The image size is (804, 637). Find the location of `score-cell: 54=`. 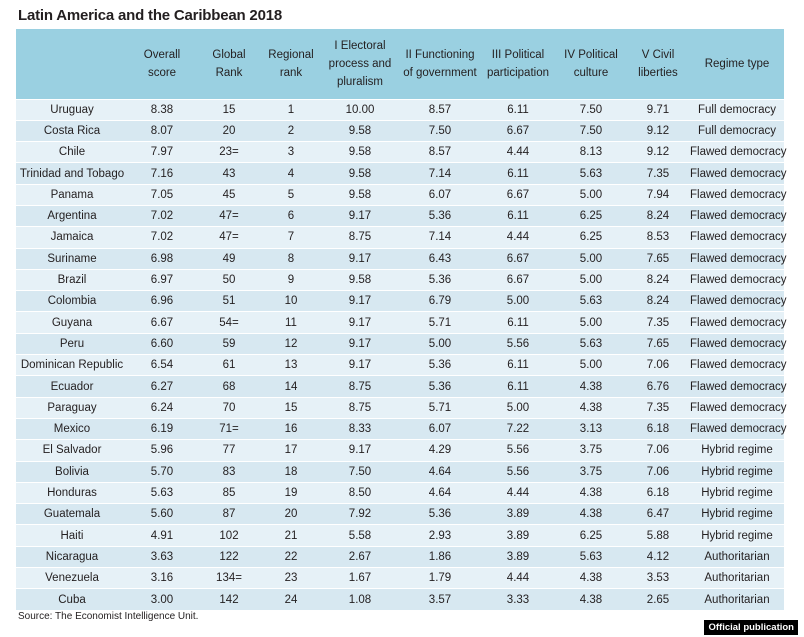

score-cell: 54= is located at coordinates (229, 322).